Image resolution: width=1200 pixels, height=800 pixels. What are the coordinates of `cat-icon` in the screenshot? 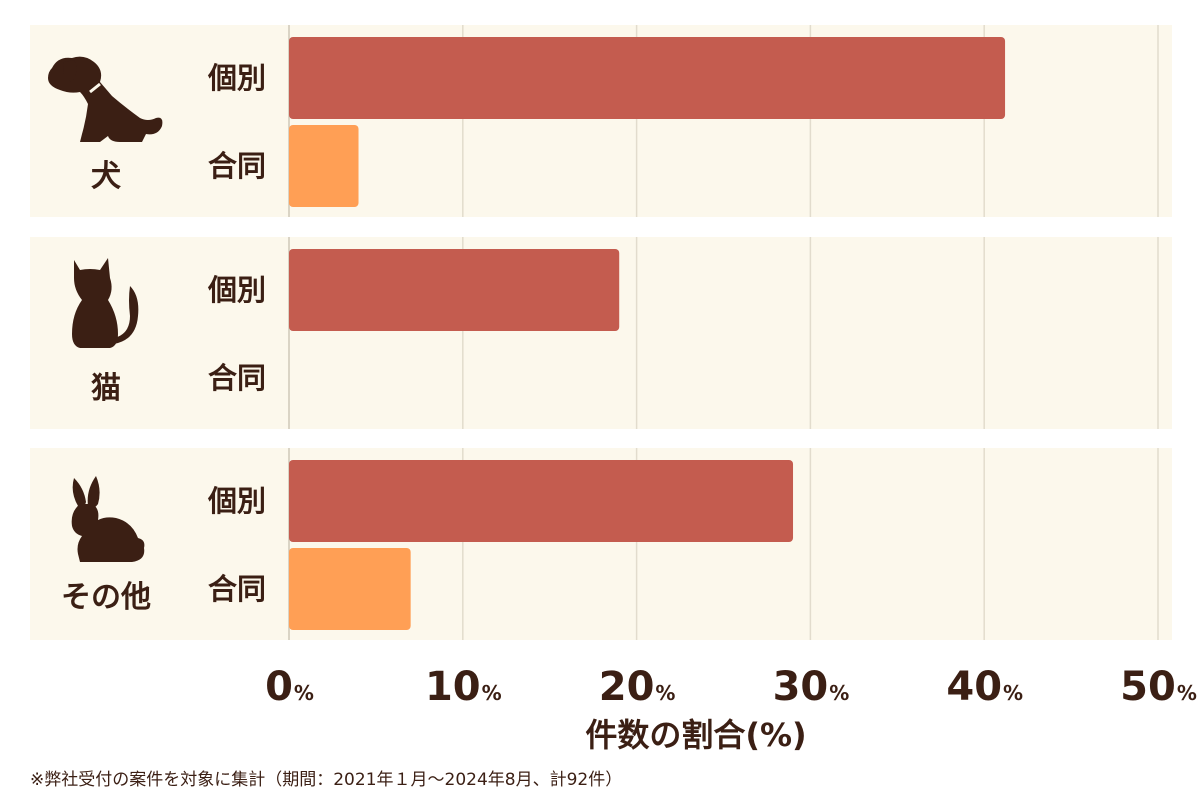 It's located at (105, 303).